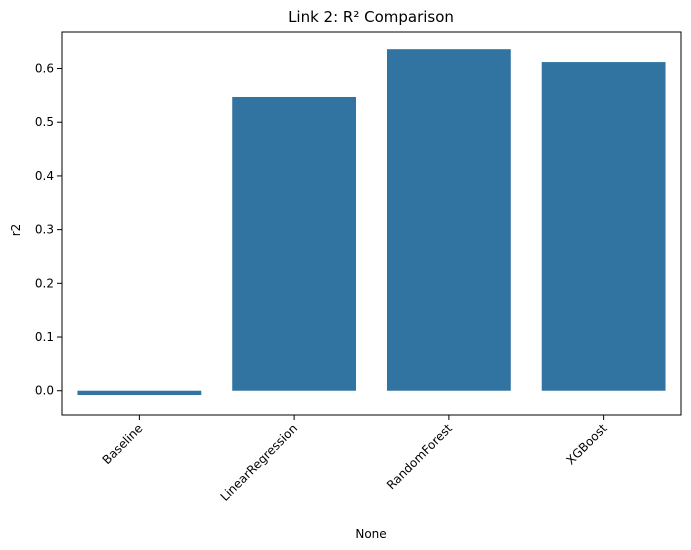  What do you see at coordinates (123, 444) in the screenshot?
I see `x-tick-label: Baseline` at bounding box center [123, 444].